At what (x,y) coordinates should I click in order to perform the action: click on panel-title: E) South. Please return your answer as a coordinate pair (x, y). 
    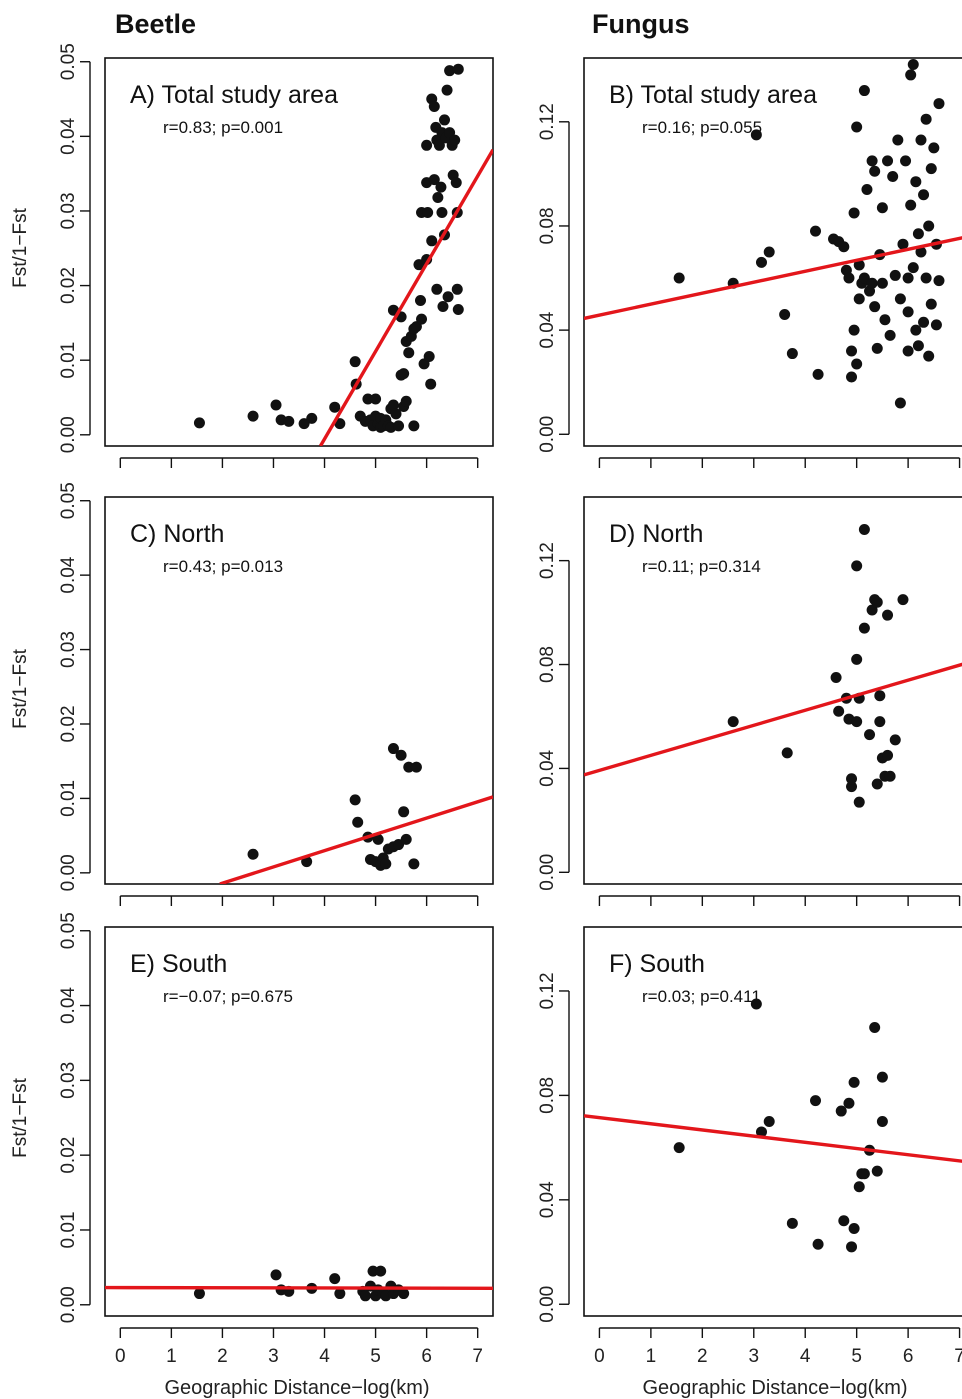
    Looking at the image, I should click on (178, 964).